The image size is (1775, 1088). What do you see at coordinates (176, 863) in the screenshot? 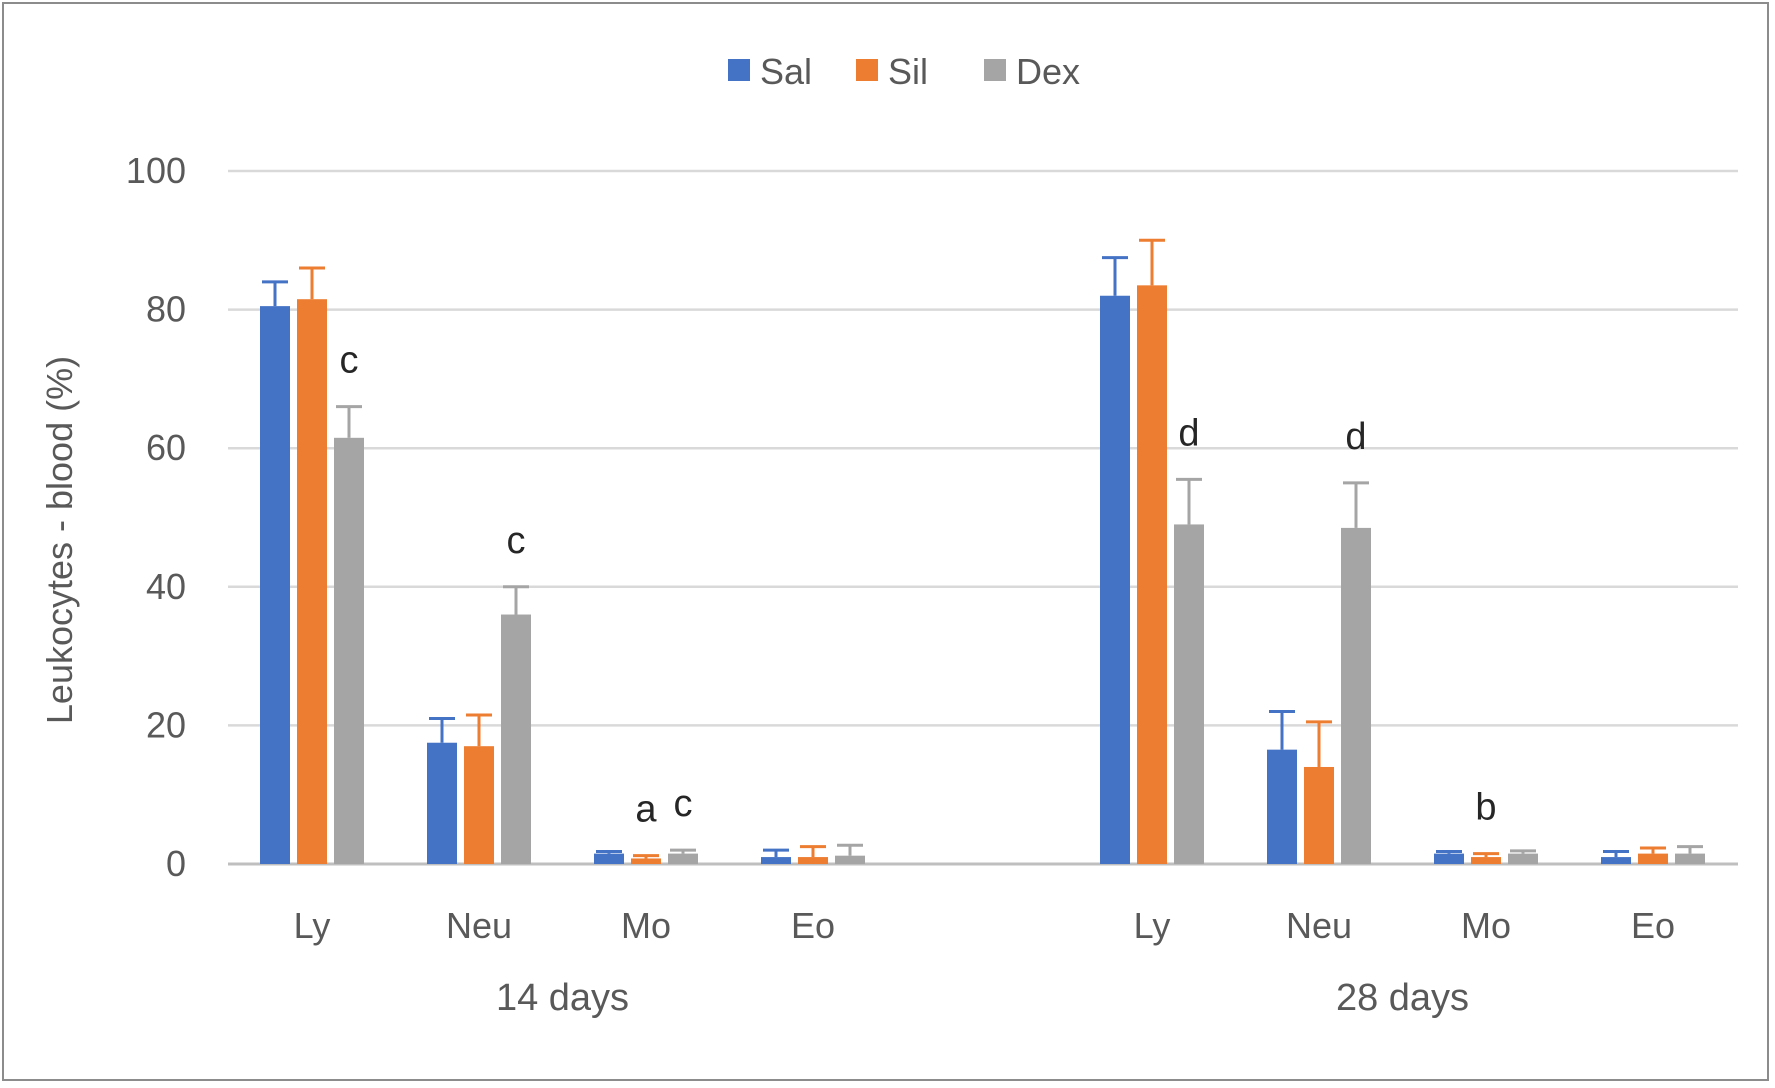
I see `y-tick-label: 0` at bounding box center [176, 863].